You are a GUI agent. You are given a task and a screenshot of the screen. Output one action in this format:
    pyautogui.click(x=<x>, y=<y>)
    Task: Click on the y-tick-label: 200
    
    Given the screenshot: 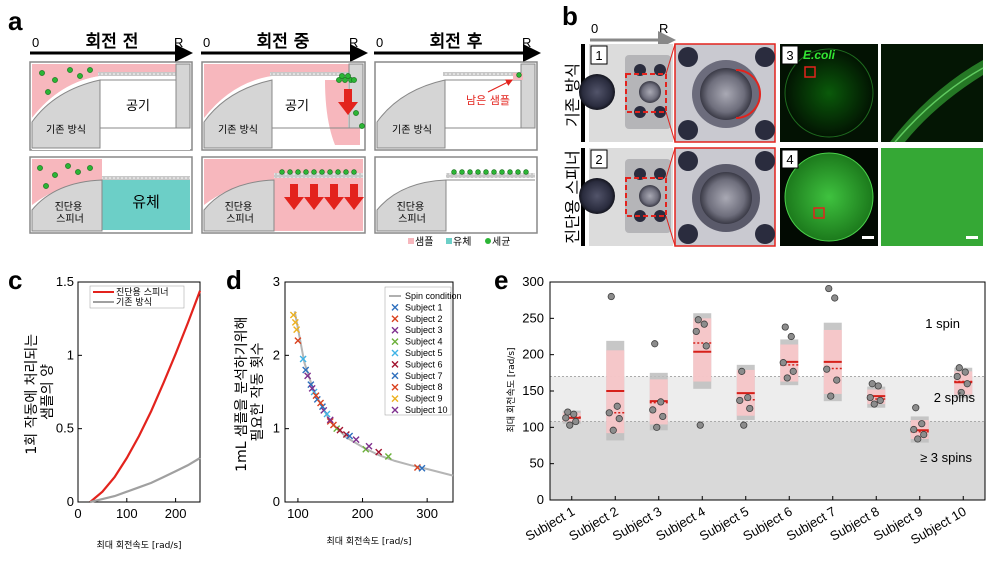 What is the action you would take?
    pyautogui.click(x=533, y=354)
    